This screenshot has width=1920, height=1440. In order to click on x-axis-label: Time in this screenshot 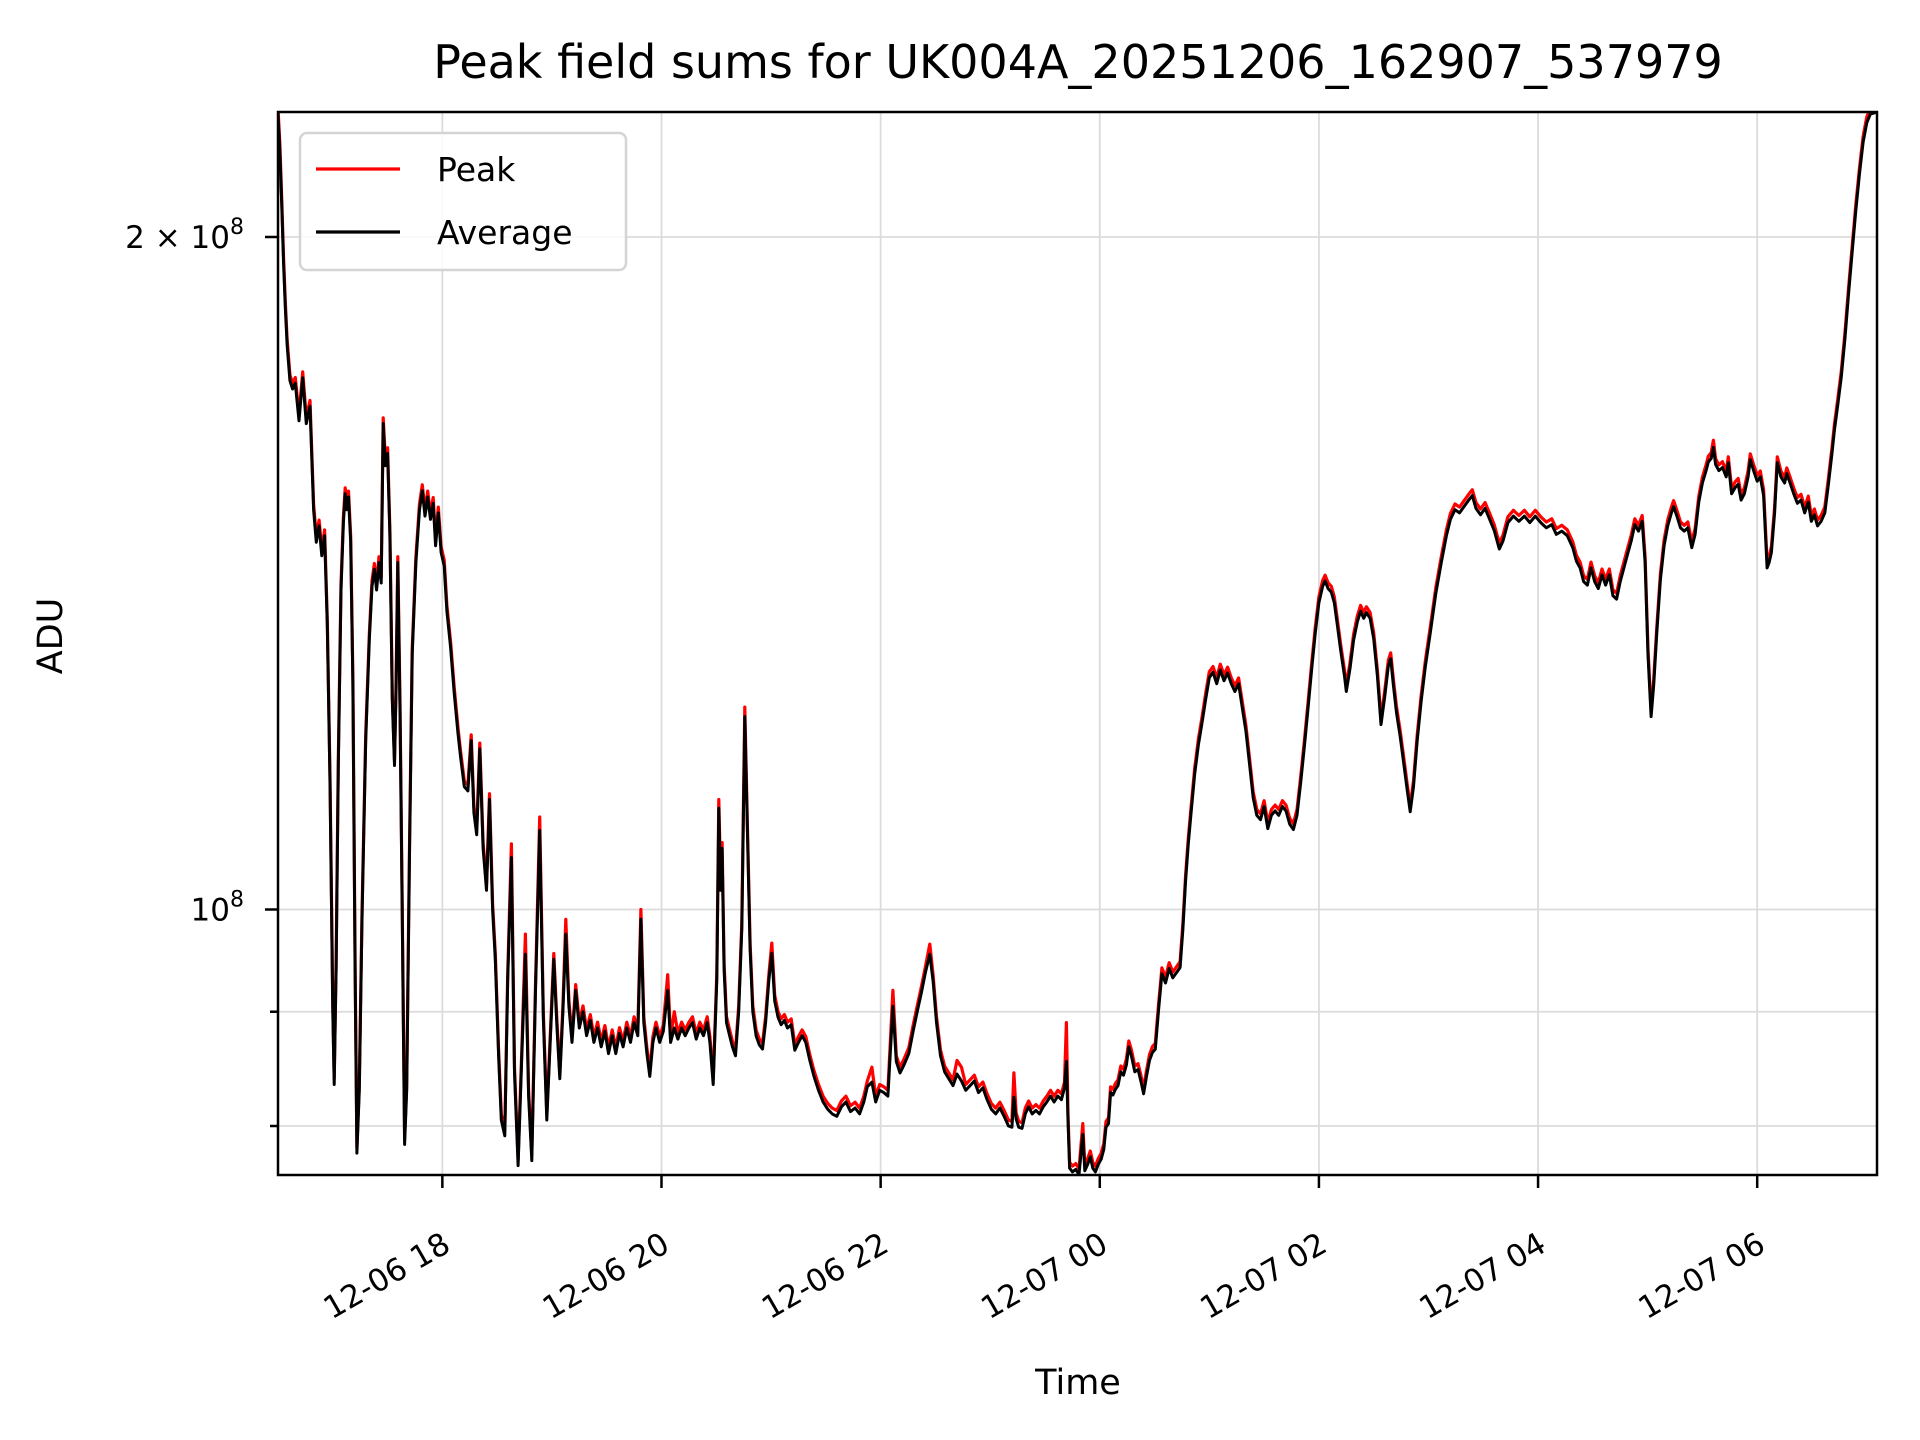, I will do `click(1077, 1383)`.